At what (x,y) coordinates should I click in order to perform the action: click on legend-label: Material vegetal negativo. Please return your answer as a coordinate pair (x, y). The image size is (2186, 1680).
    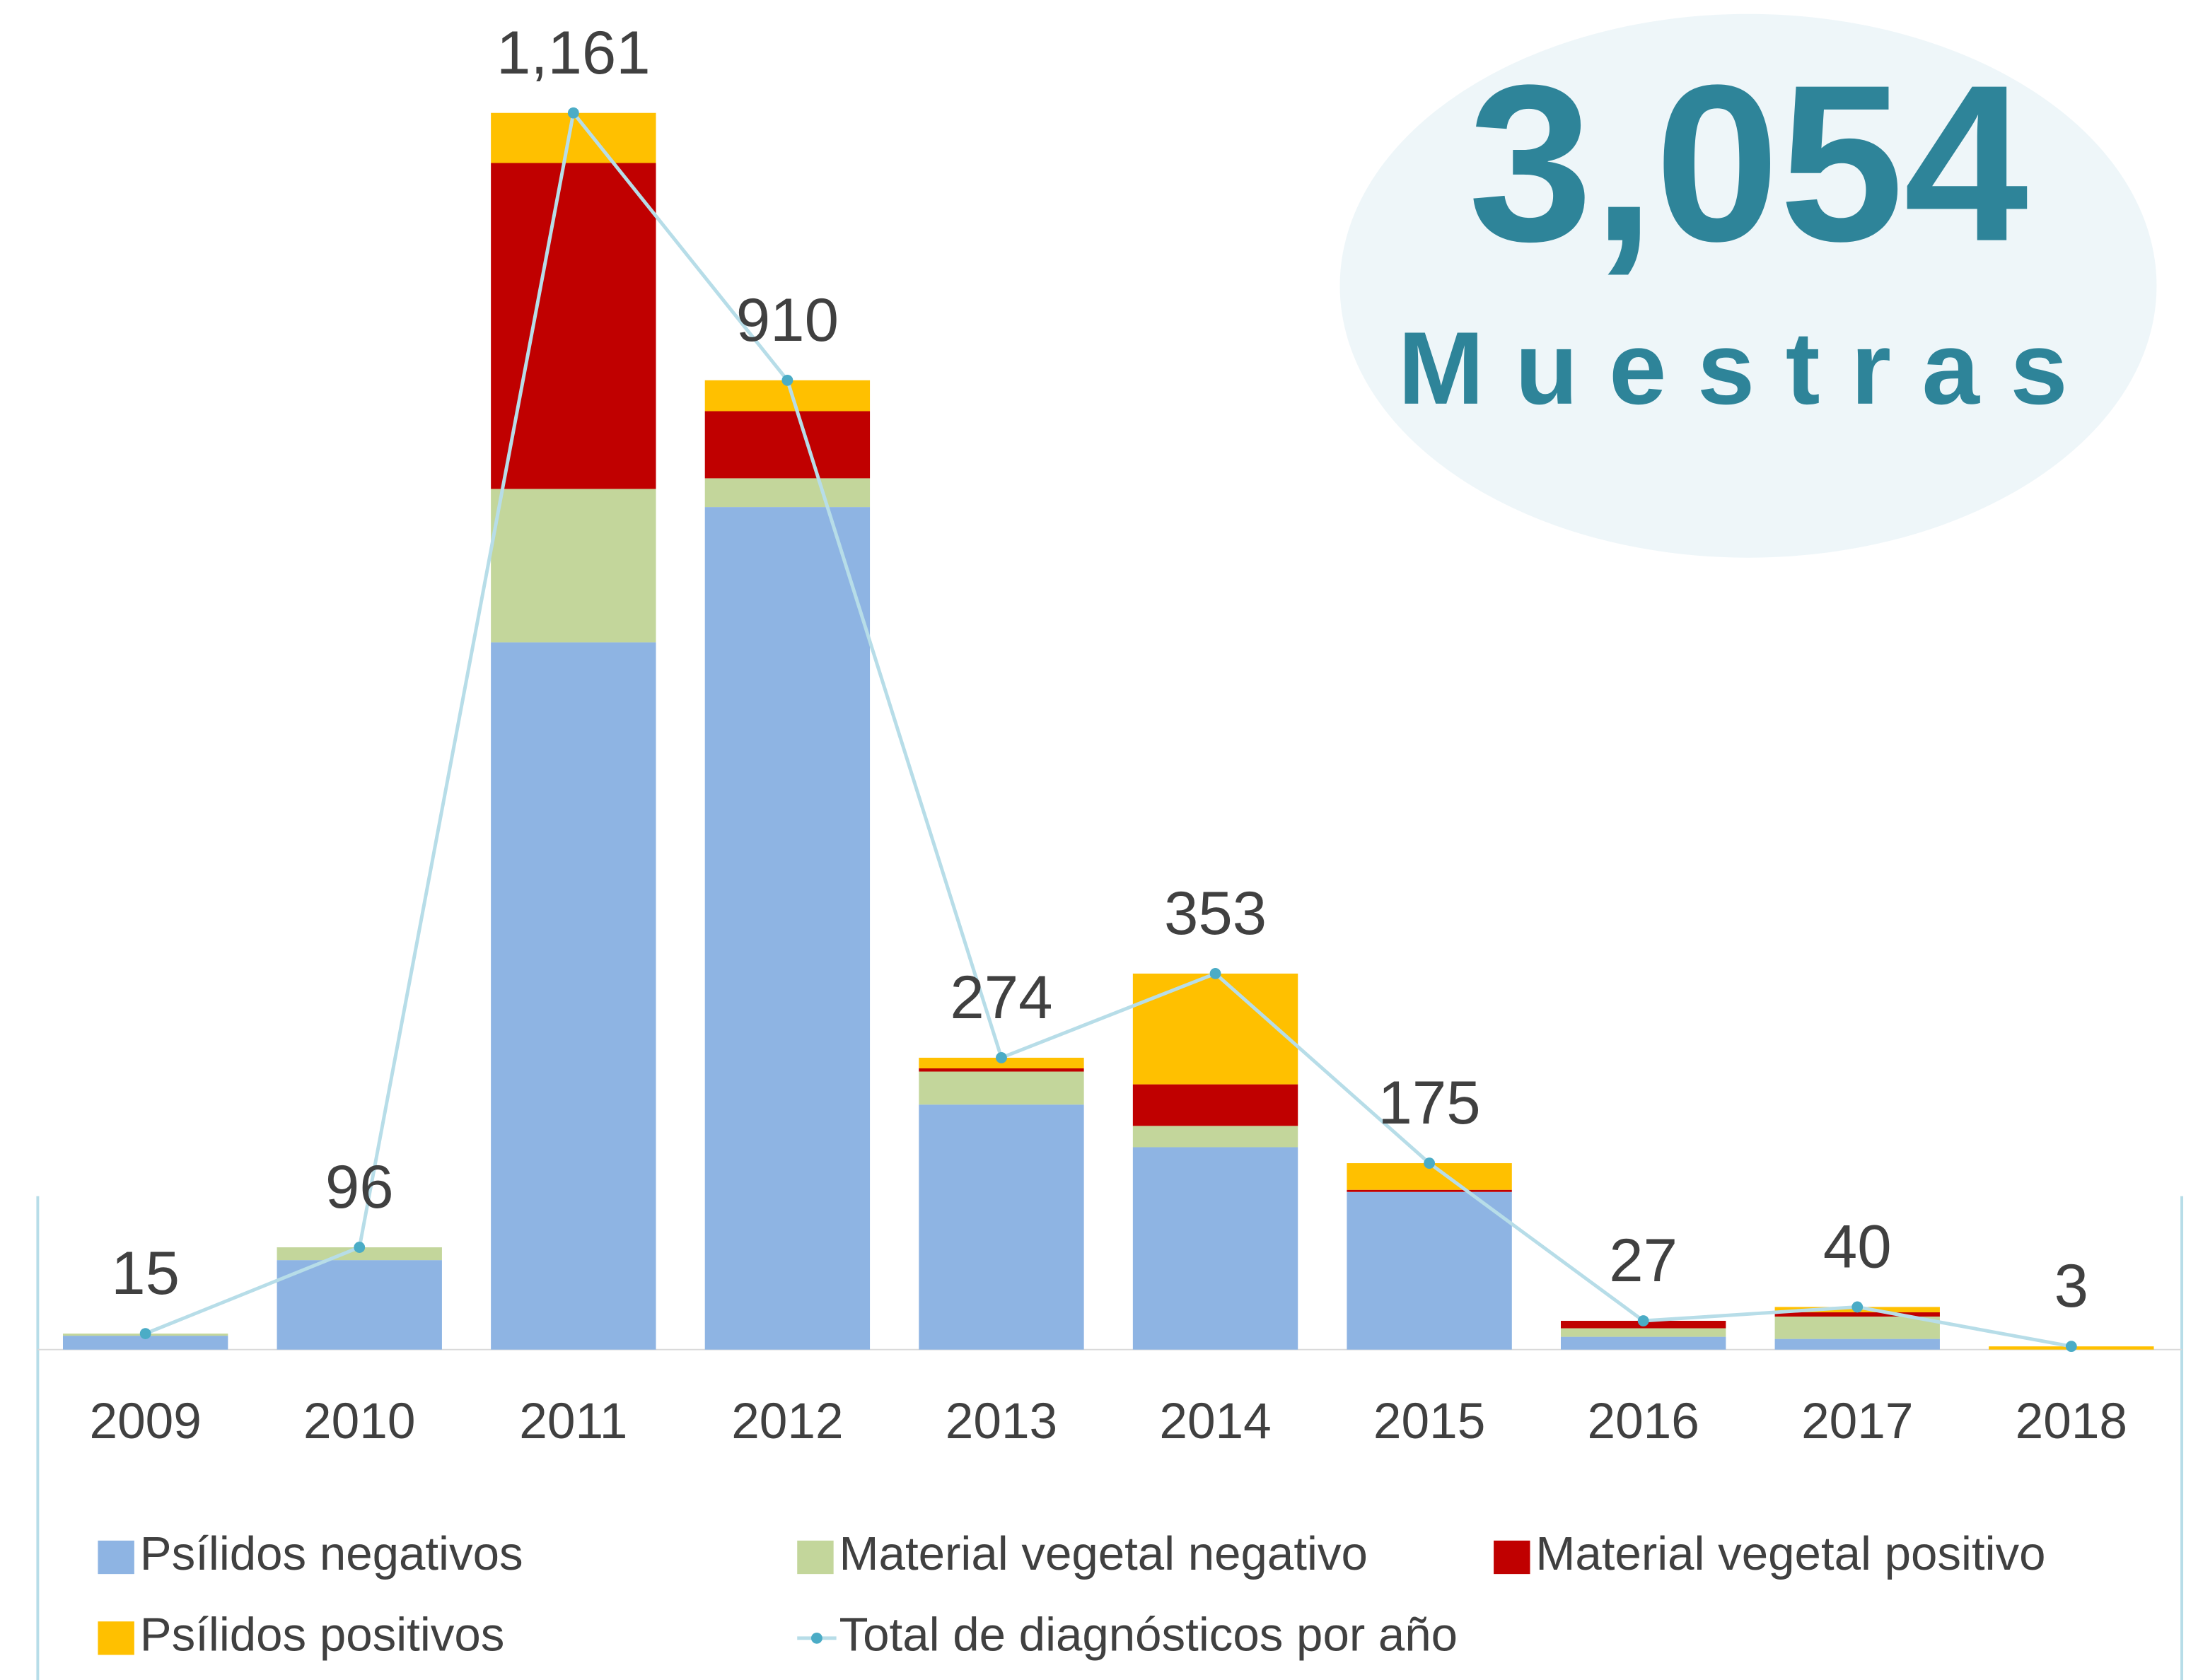
    Looking at the image, I should click on (1103, 1553).